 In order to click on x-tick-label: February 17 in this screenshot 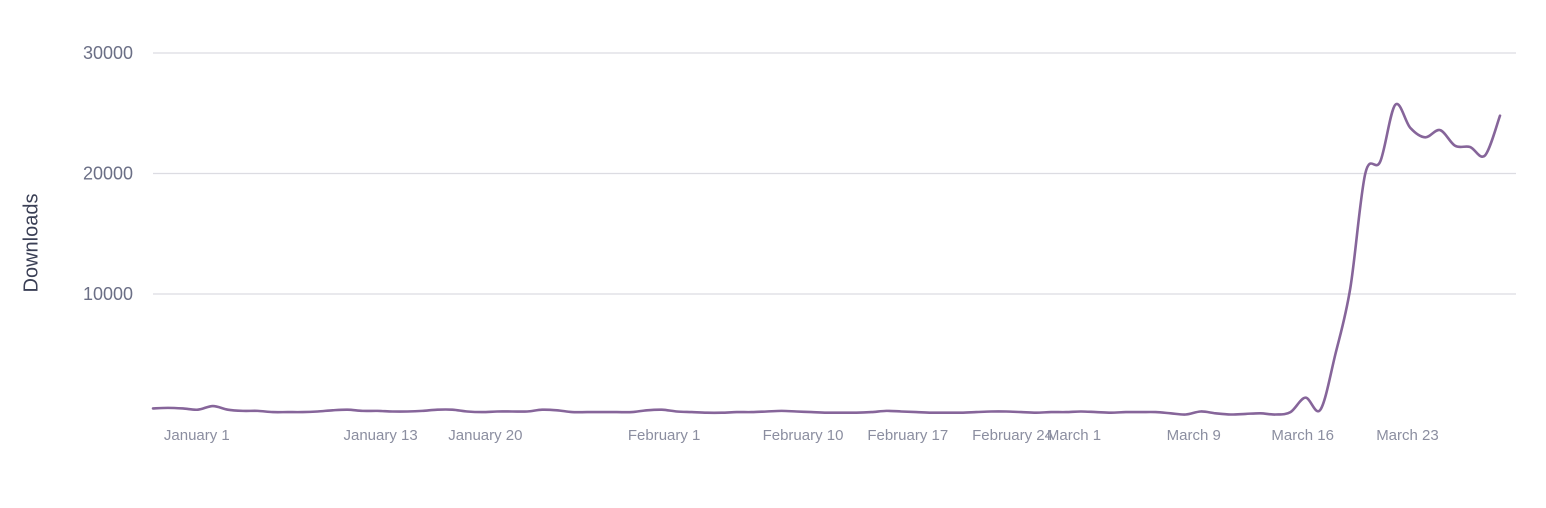, I will do `click(907, 435)`.